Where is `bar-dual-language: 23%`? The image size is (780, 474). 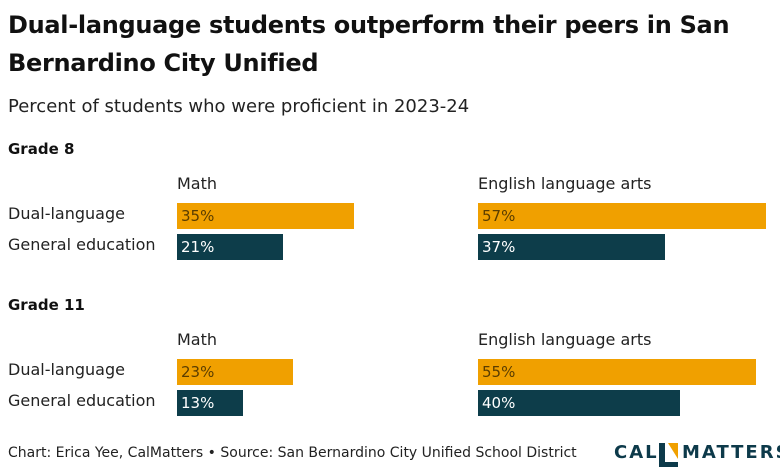
bar-dual-language: 23% is located at coordinates (235, 372).